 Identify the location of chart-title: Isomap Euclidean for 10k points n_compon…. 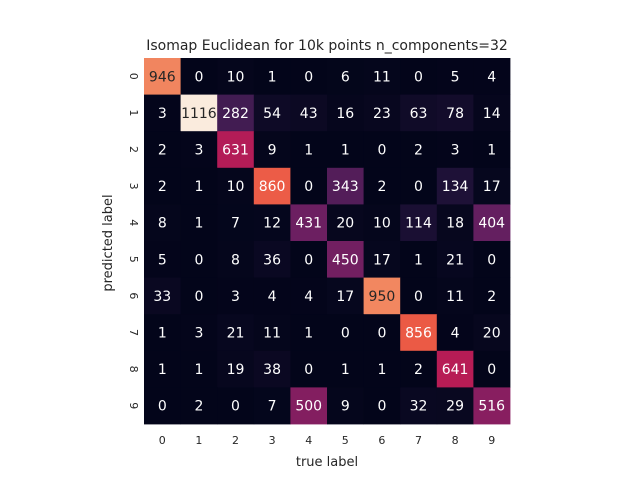
(327, 46).